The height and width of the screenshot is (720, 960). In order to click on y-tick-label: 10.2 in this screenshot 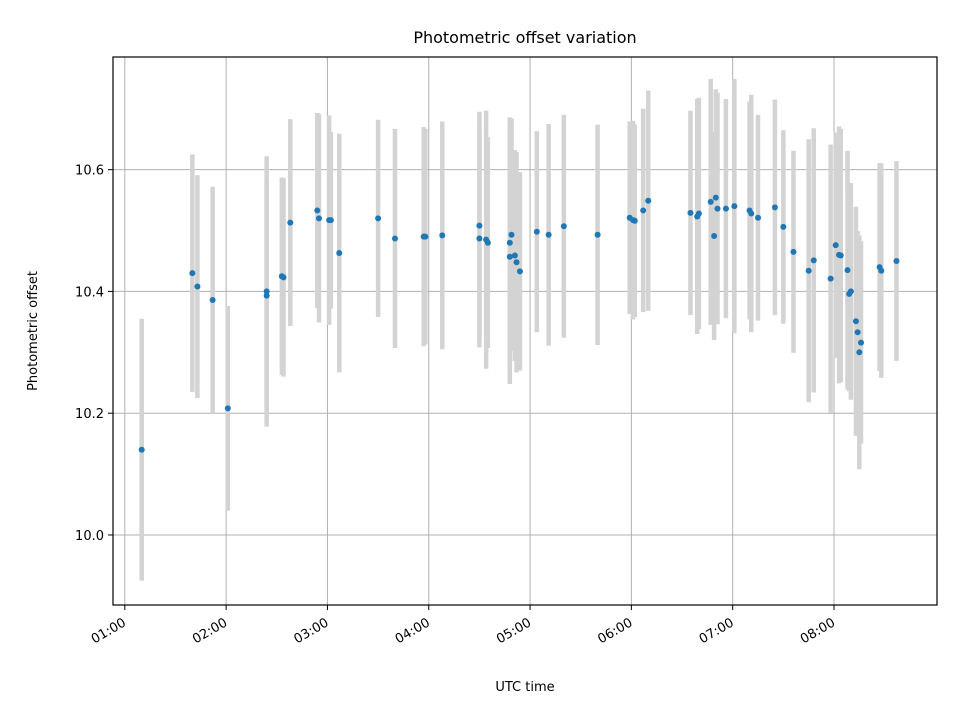, I will do `click(89, 414)`.